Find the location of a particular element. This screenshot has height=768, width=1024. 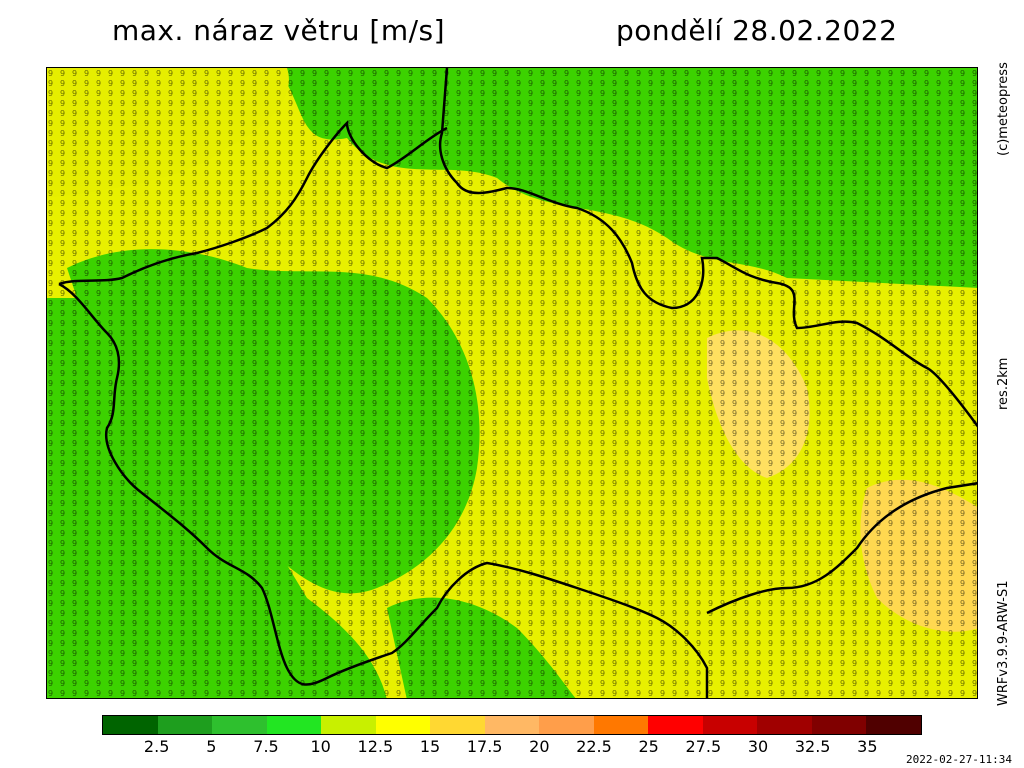

legend-tick-10: 27.5 is located at coordinates (703, 746).